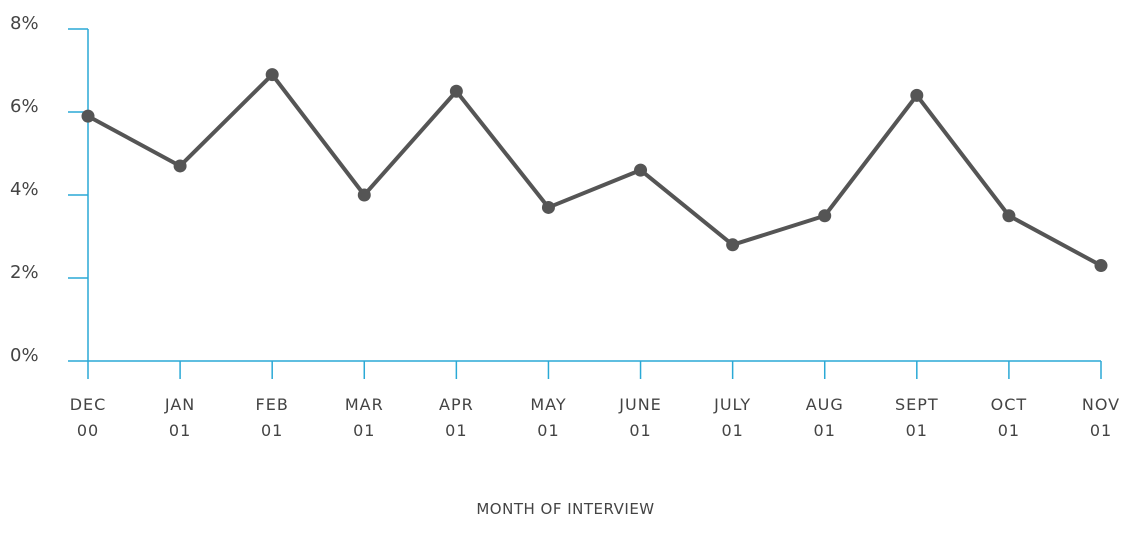  I want to click on x-tick-label: FEB 01, so click(272, 417).